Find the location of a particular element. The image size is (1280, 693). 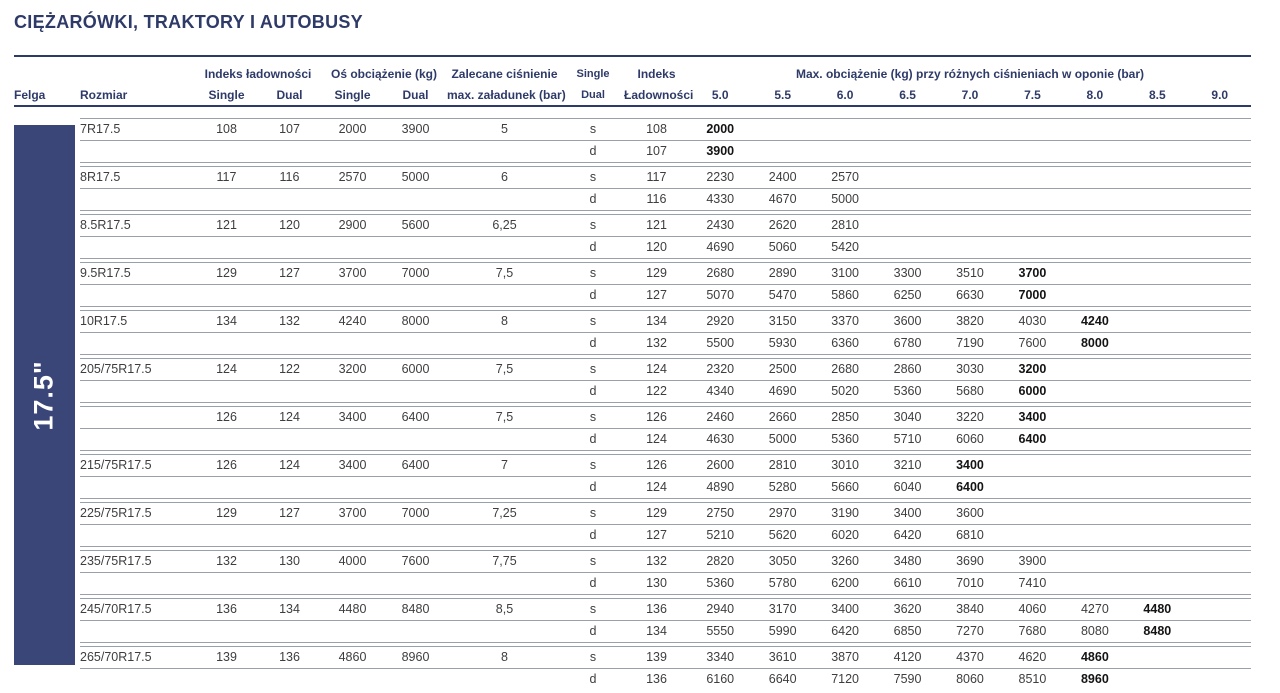

size-cell: 215/75R17.5 is located at coordinates (116, 465).